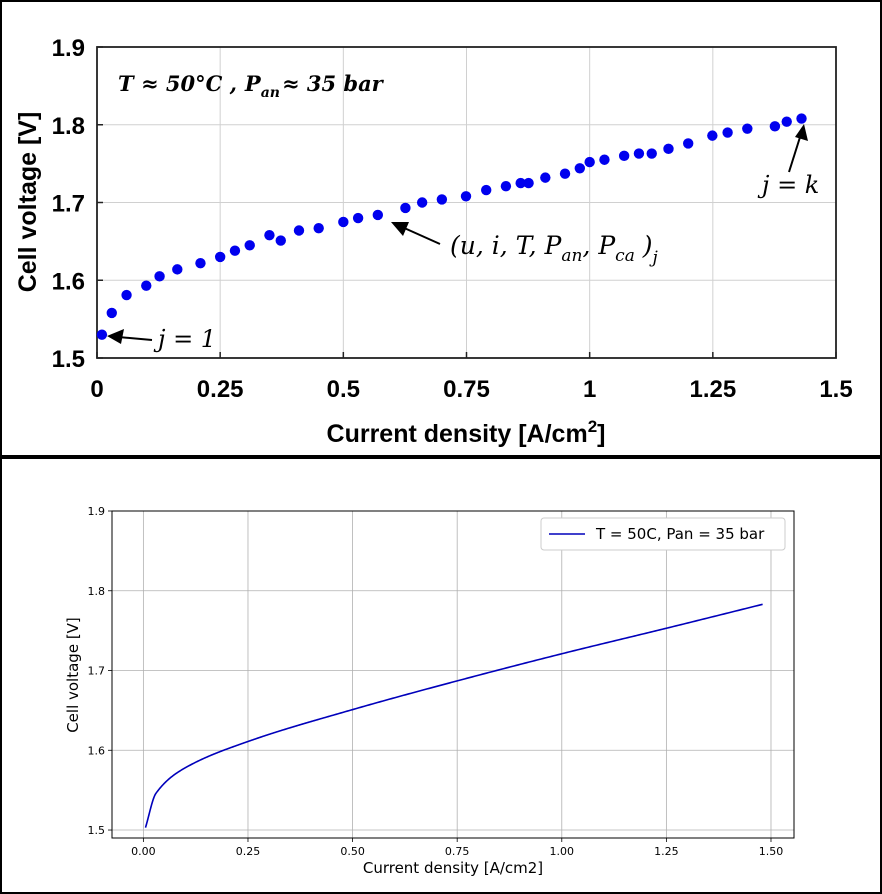  I want to click on top-y-axis-label: Cell voltage [V], so click(28, 202).